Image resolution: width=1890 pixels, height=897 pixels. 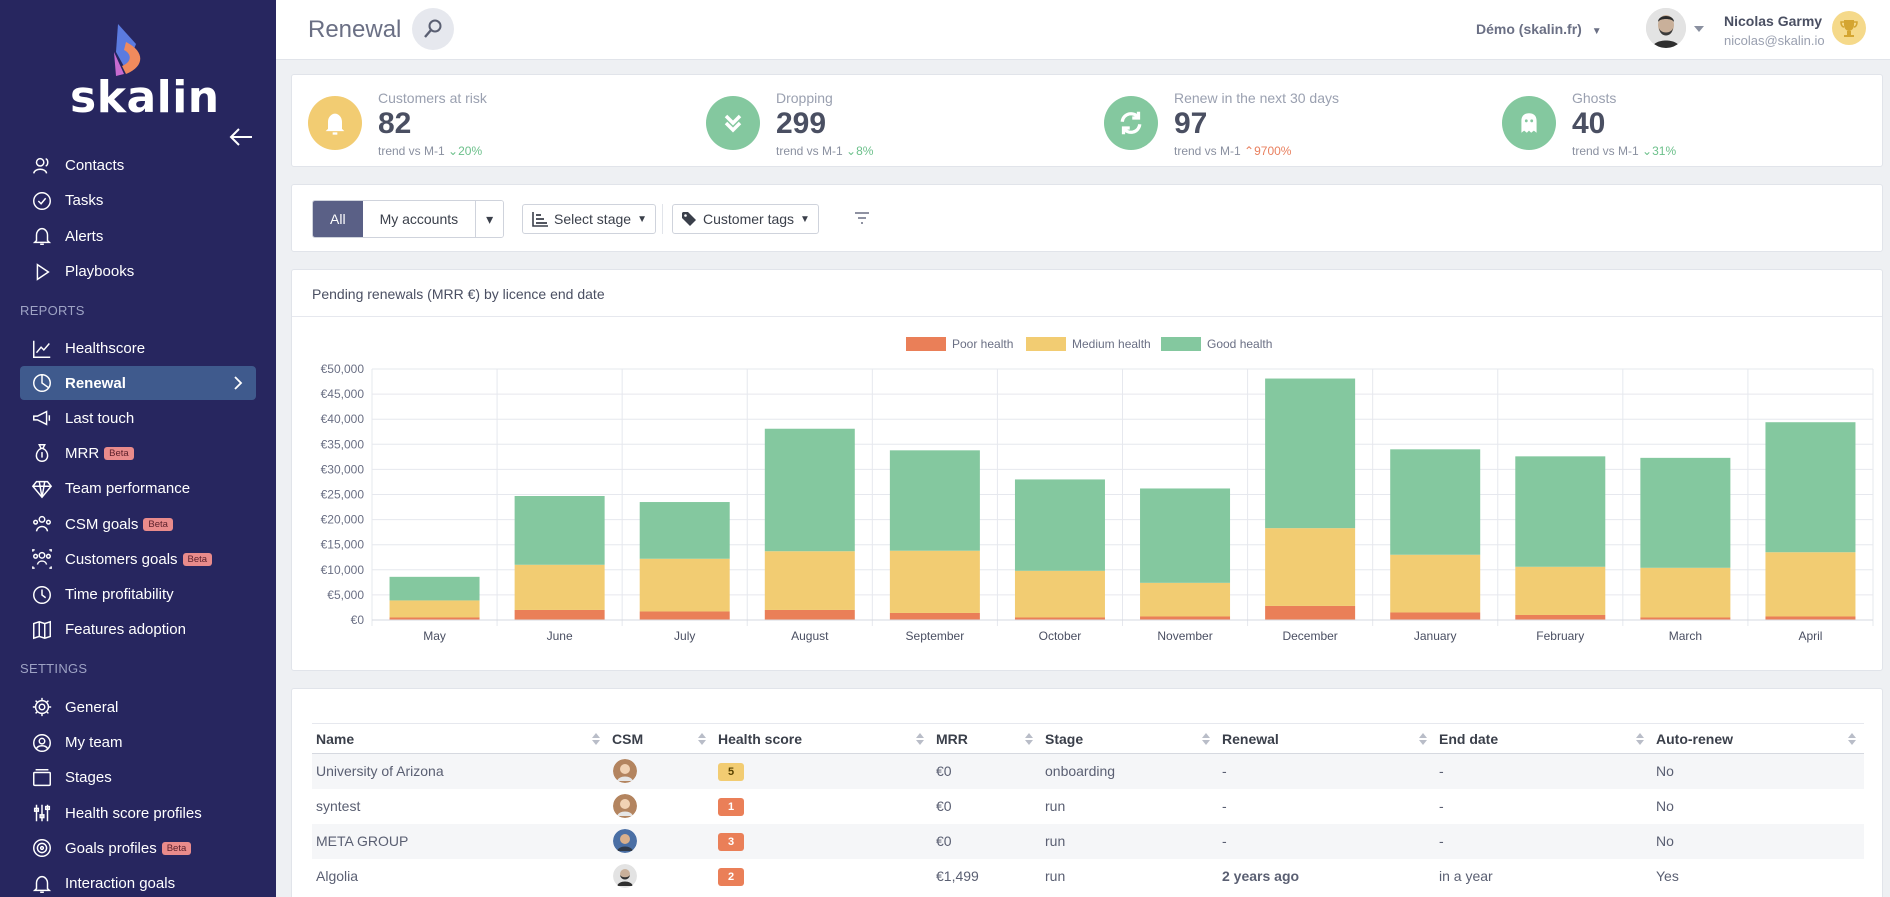 I want to click on ghost-icon, so click(x=1529, y=123).